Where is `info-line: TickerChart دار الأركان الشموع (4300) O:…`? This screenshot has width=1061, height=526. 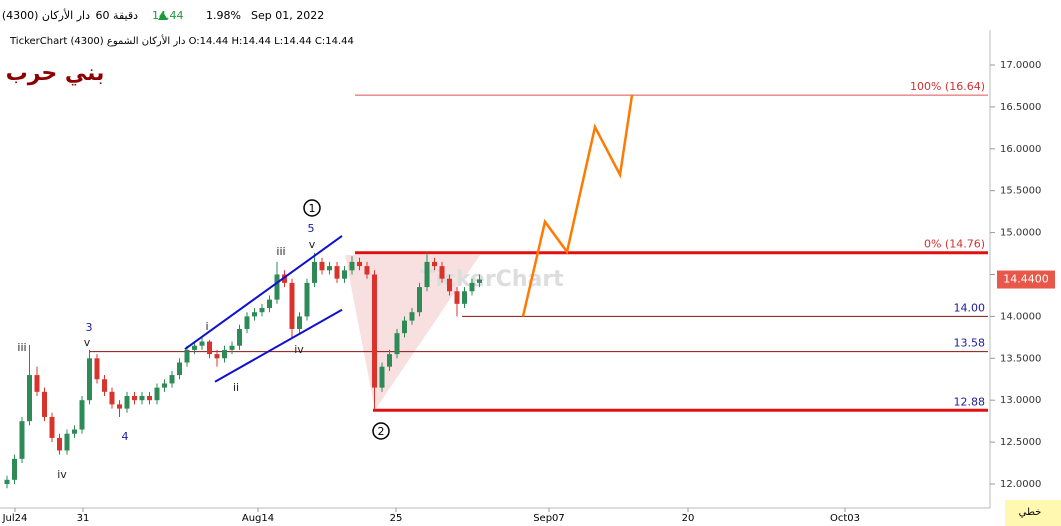
info-line: TickerChart دار الأركان الشموع (4300) O:… is located at coordinates (181, 40).